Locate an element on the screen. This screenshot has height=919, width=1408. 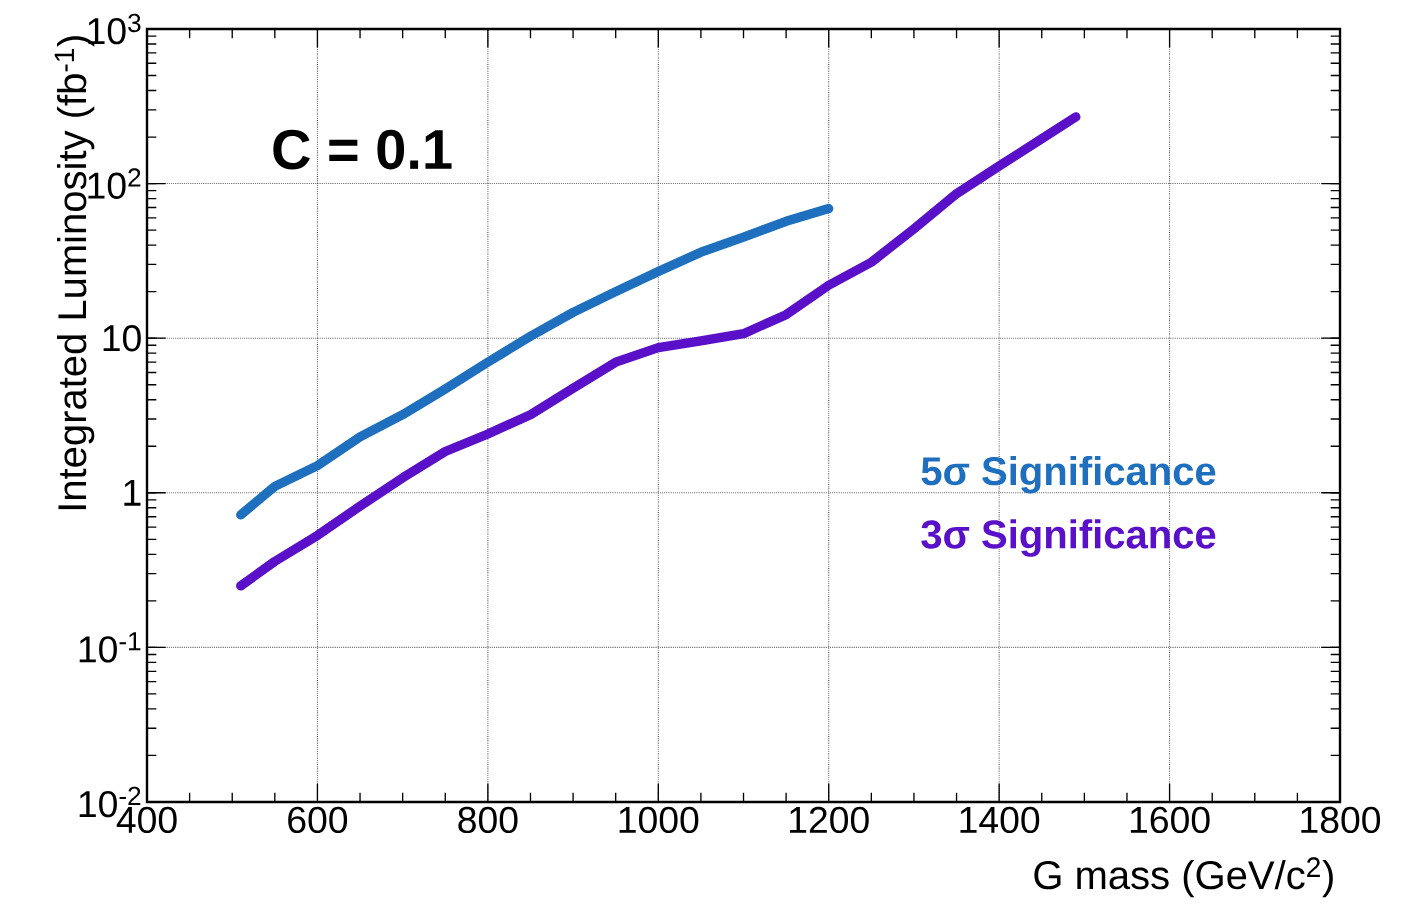
text: 5σ Significance is located at coordinates (1068, 474).